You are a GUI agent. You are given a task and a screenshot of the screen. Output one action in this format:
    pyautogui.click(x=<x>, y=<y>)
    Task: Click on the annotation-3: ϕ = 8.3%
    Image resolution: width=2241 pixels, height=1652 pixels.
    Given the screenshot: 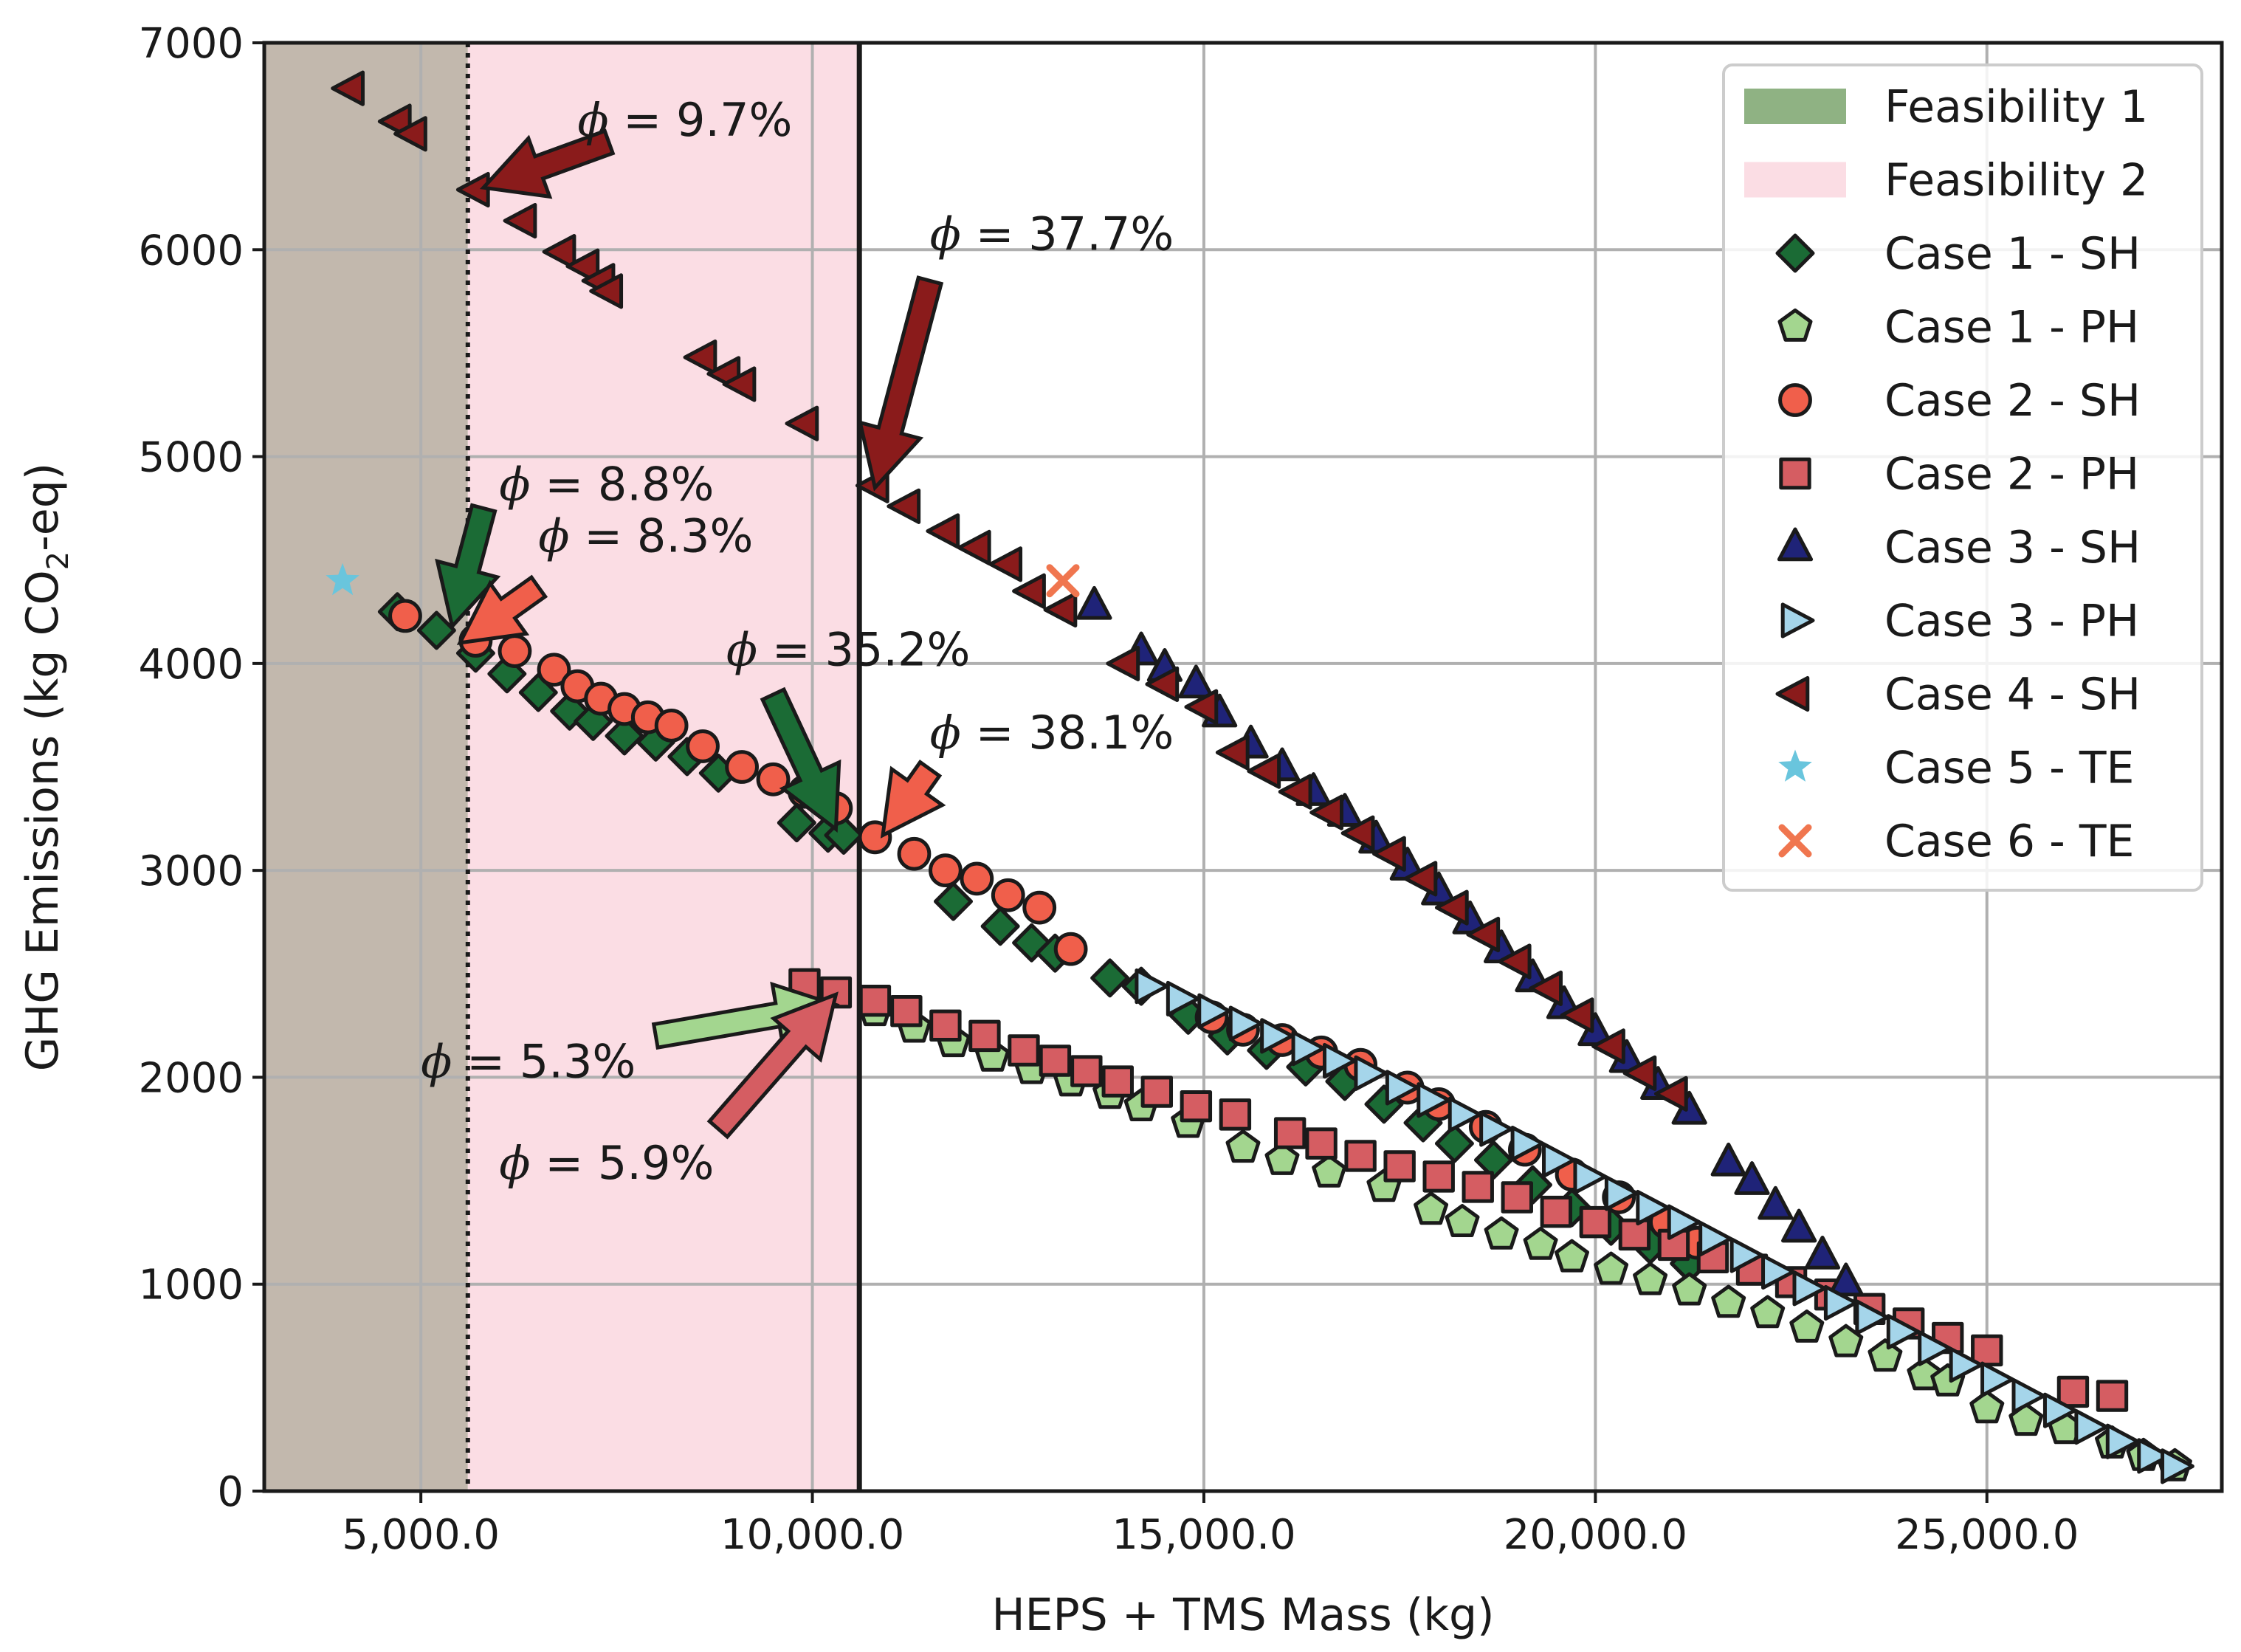 What is the action you would take?
    pyautogui.click(x=605, y=577)
    